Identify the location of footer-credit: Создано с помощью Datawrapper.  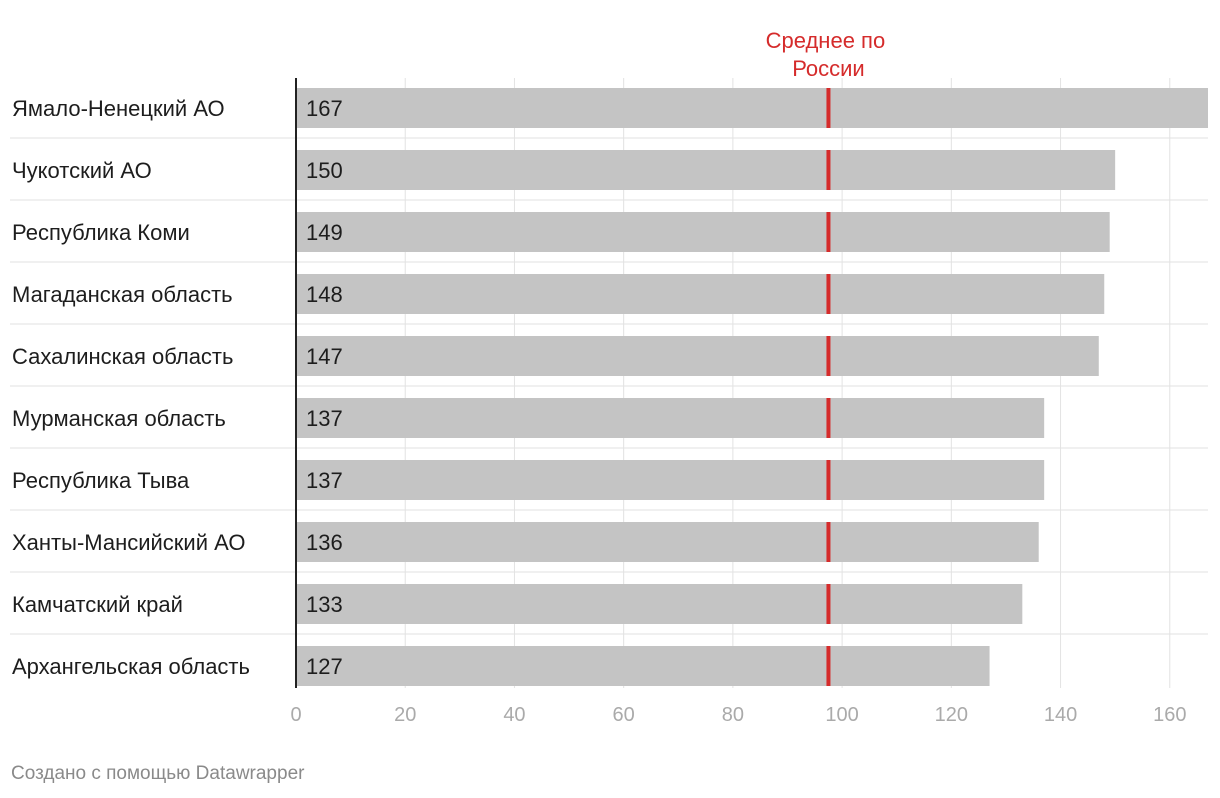
(158, 773).